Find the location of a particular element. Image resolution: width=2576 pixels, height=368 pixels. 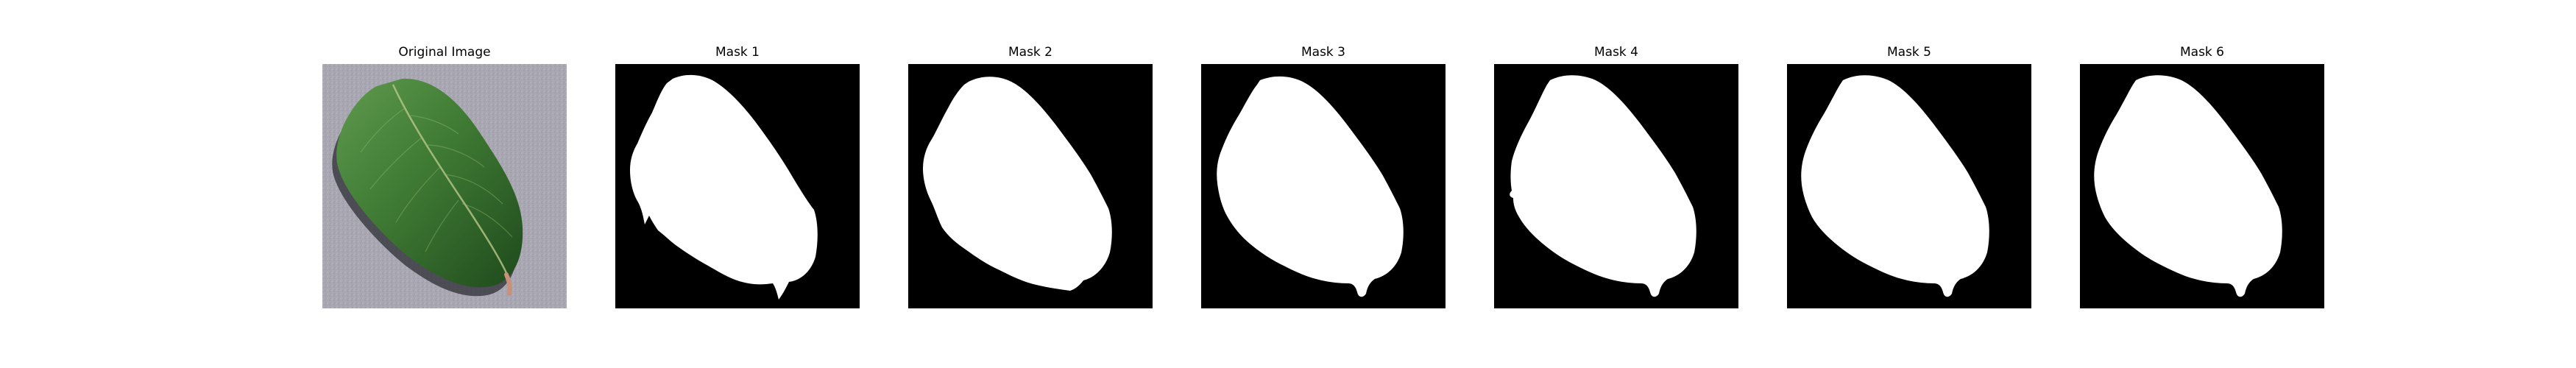

panel-original-image: Original Image is located at coordinates (444, 184).